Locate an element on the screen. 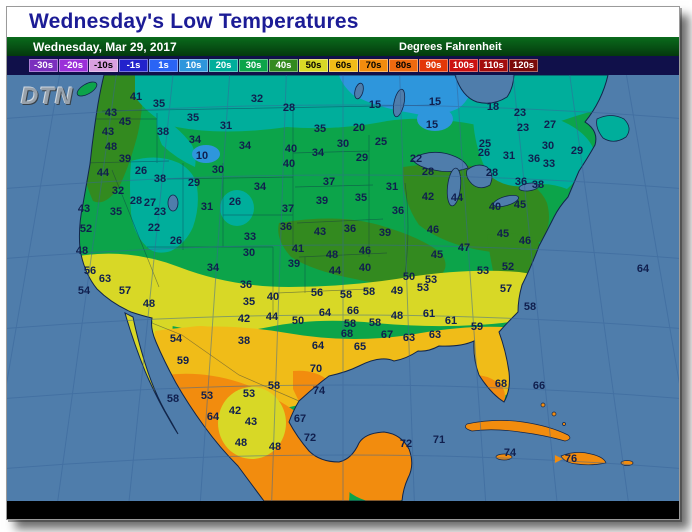 The width and height of the screenshot is (692, 532). temp-label: 23 is located at coordinates (520, 113).